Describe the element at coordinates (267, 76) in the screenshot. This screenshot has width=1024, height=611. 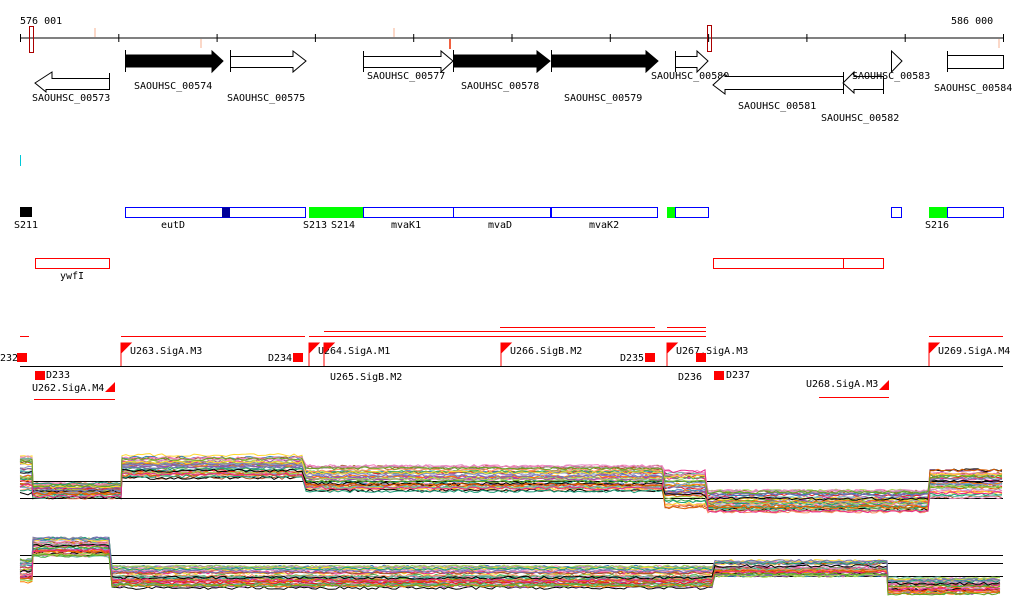
I see `gene-SAOUHSC_00575: SAOUHSC_00575` at that location.